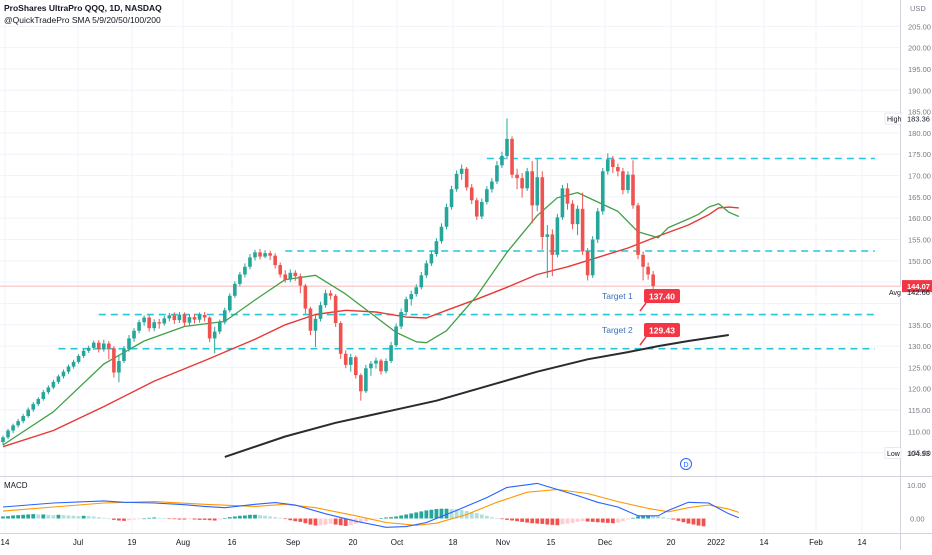  What do you see at coordinates (916, 485) in the screenshot?
I see `macd-axis-tick: 10.00` at bounding box center [916, 485].